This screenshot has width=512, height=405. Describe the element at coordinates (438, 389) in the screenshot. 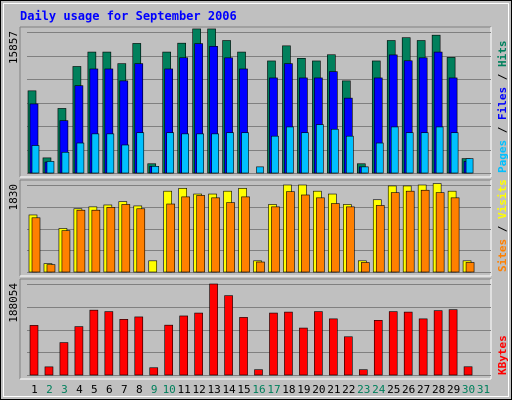

I see `day-label-28: 28` at that location.